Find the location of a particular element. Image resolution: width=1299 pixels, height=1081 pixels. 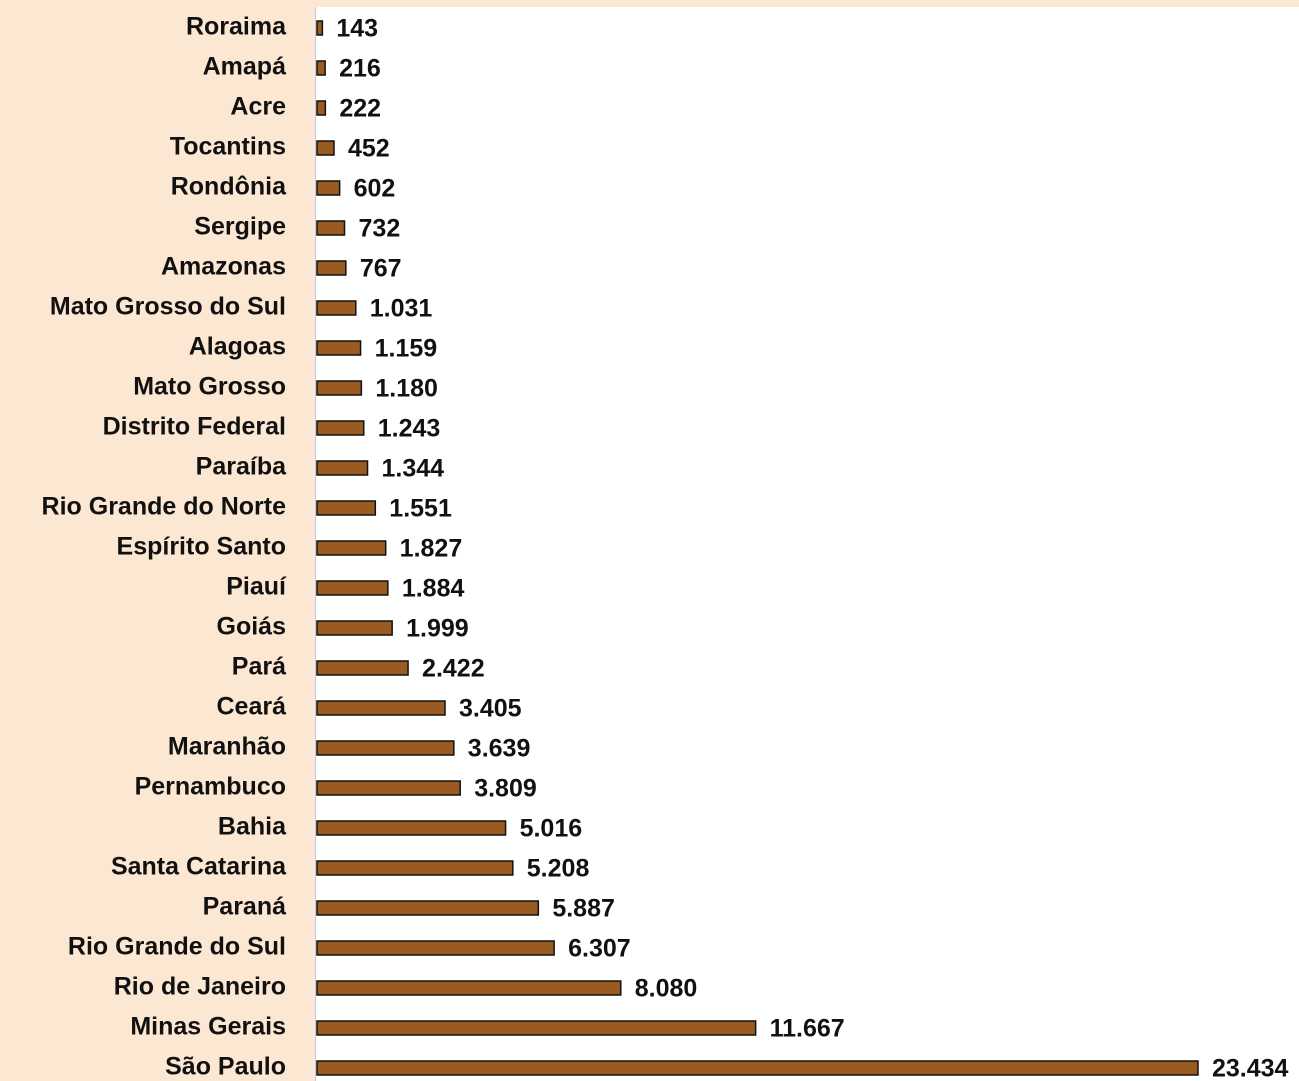

data-label: 6.307 is located at coordinates (599, 949).